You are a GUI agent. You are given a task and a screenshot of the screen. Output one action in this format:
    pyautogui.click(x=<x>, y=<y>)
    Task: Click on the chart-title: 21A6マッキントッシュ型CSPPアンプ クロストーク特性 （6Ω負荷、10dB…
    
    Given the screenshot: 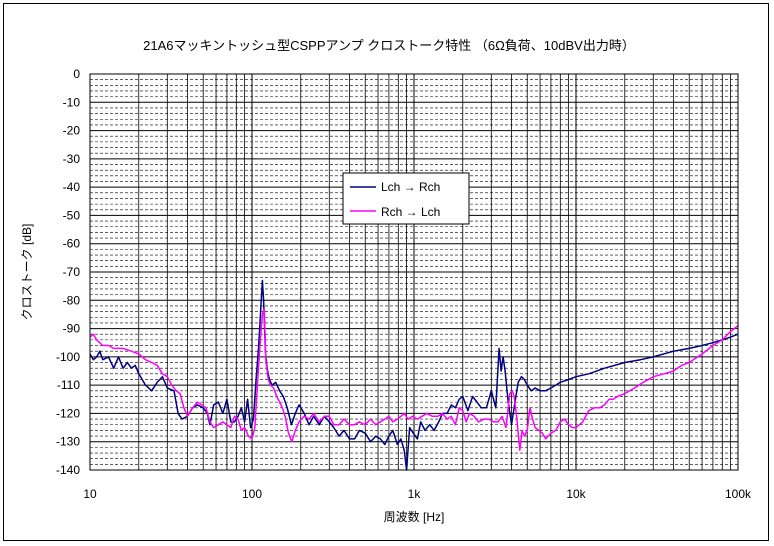 What is the action you would take?
    pyautogui.click(x=389, y=45)
    